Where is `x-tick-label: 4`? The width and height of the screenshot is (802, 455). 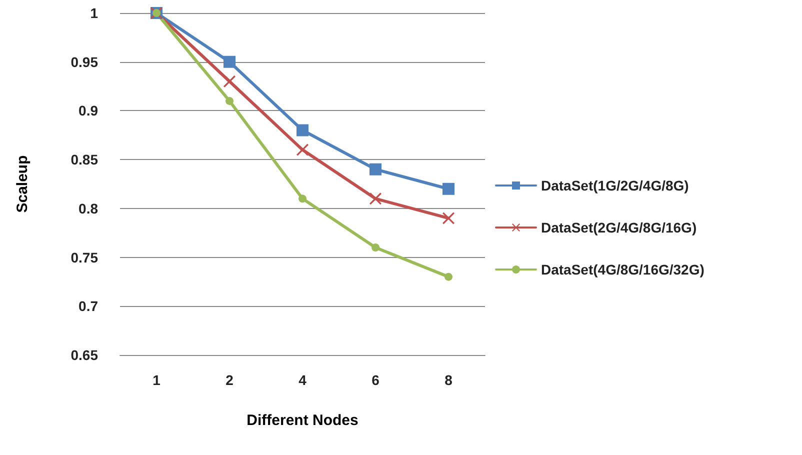
x-tick-label: 4 is located at coordinates (302, 380).